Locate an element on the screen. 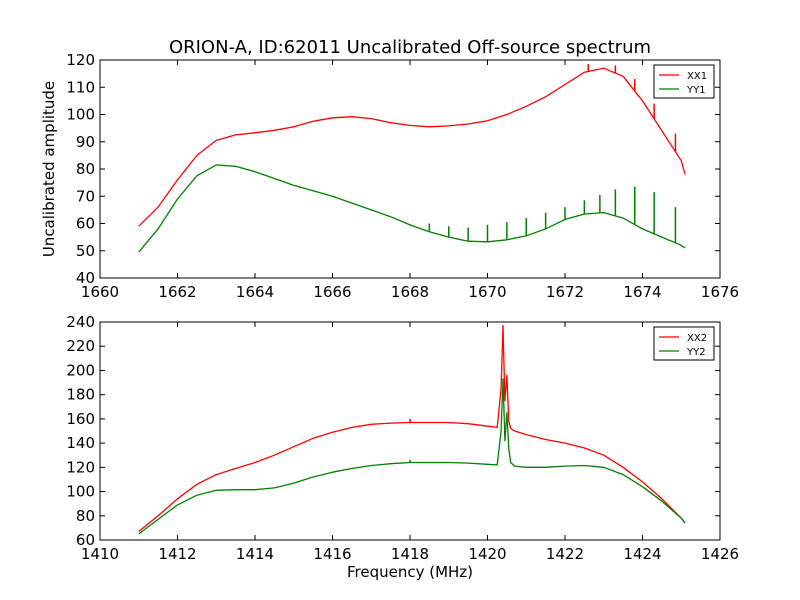 The image size is (800, 600). legend-label-yy2: YY2 is located at coordinates (696, 352).